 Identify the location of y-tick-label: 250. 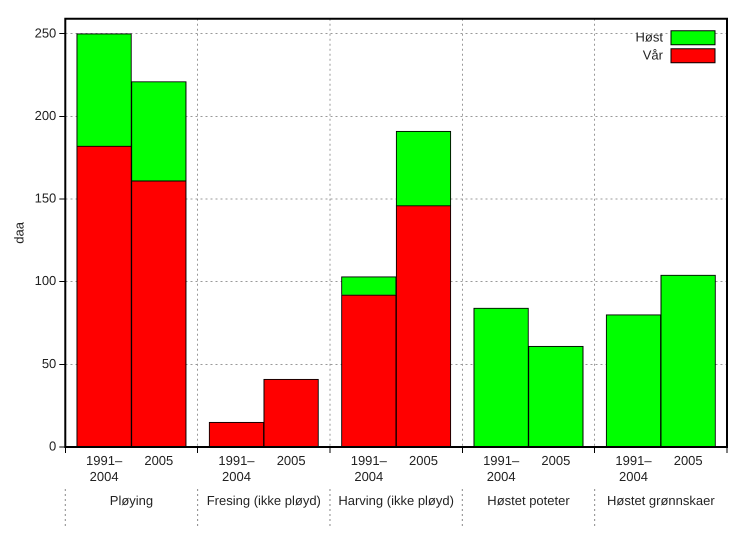
(45, 32).